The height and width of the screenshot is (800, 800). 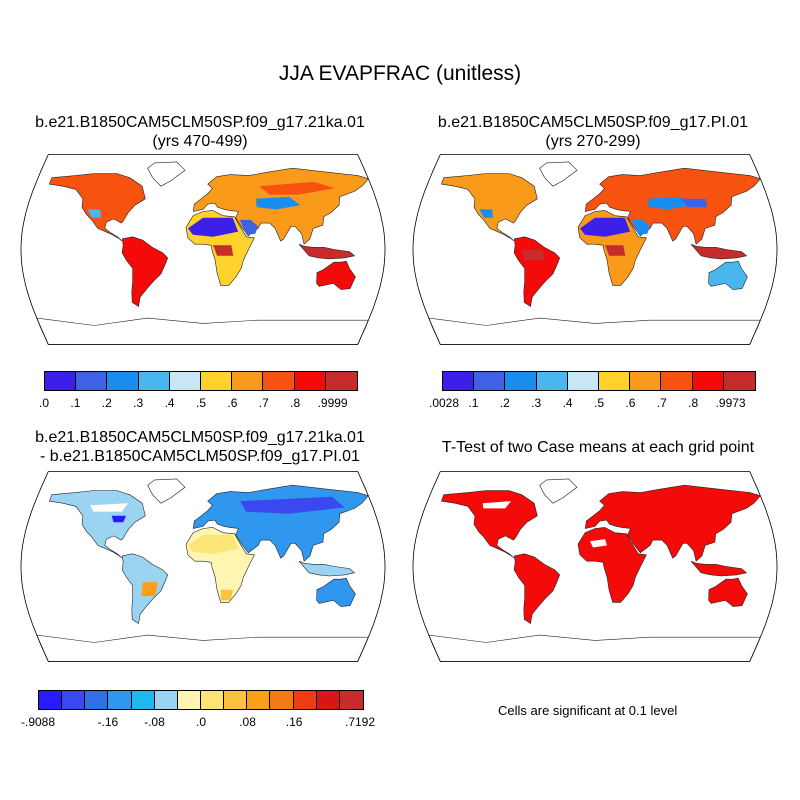 I want to click on colorbar-tick-label: .1, so click(x=473, y=403).